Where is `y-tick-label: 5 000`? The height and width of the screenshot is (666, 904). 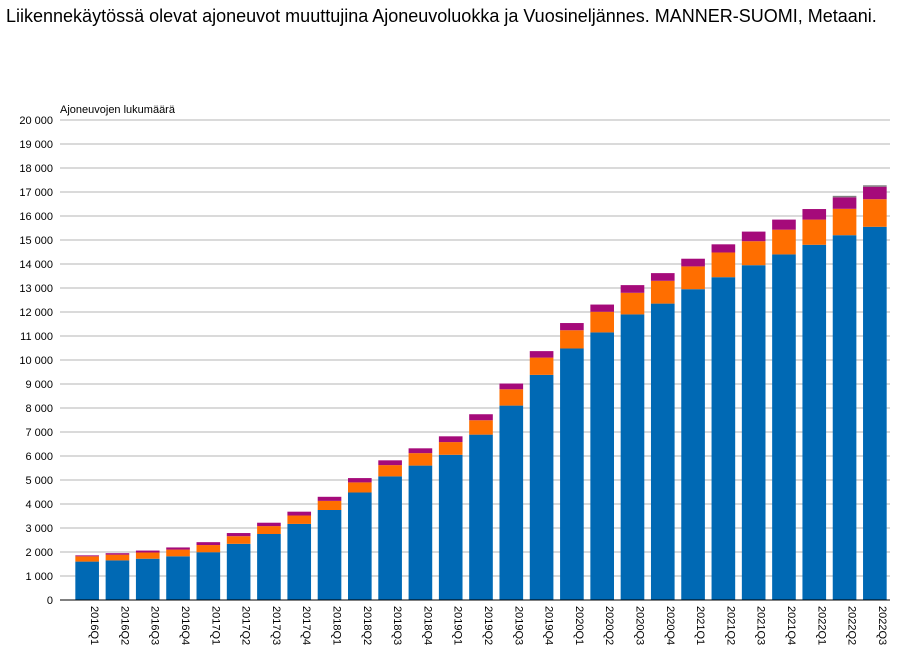
y-tick-label: 5 000 is located at coordinates (39, 481).